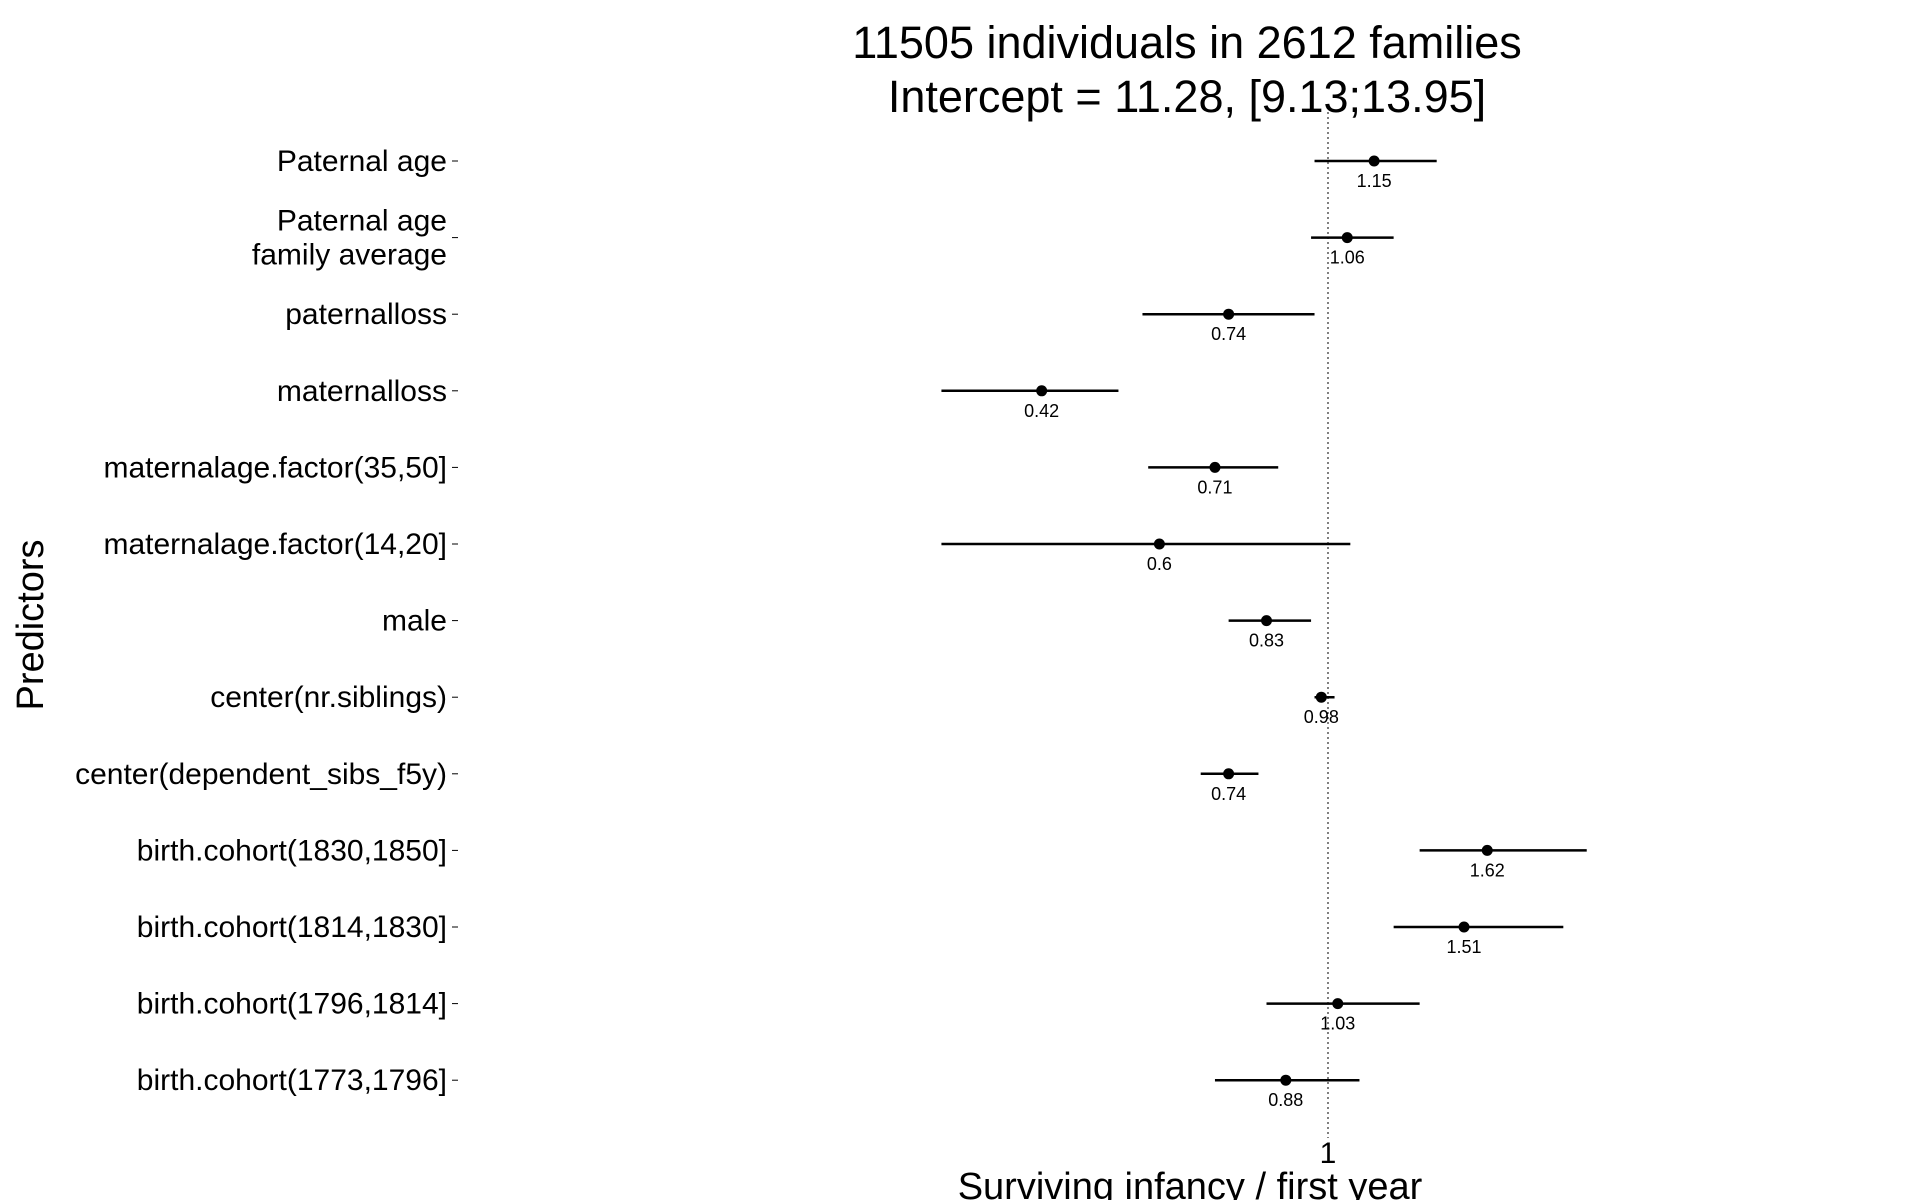 This screenshot has height=1200, width=1920. What do you see at coordinates (275, 467) in the screenshot?
I see `y-tick-label: maternalage.factor(35,50]` at bounding box center [275, 467].